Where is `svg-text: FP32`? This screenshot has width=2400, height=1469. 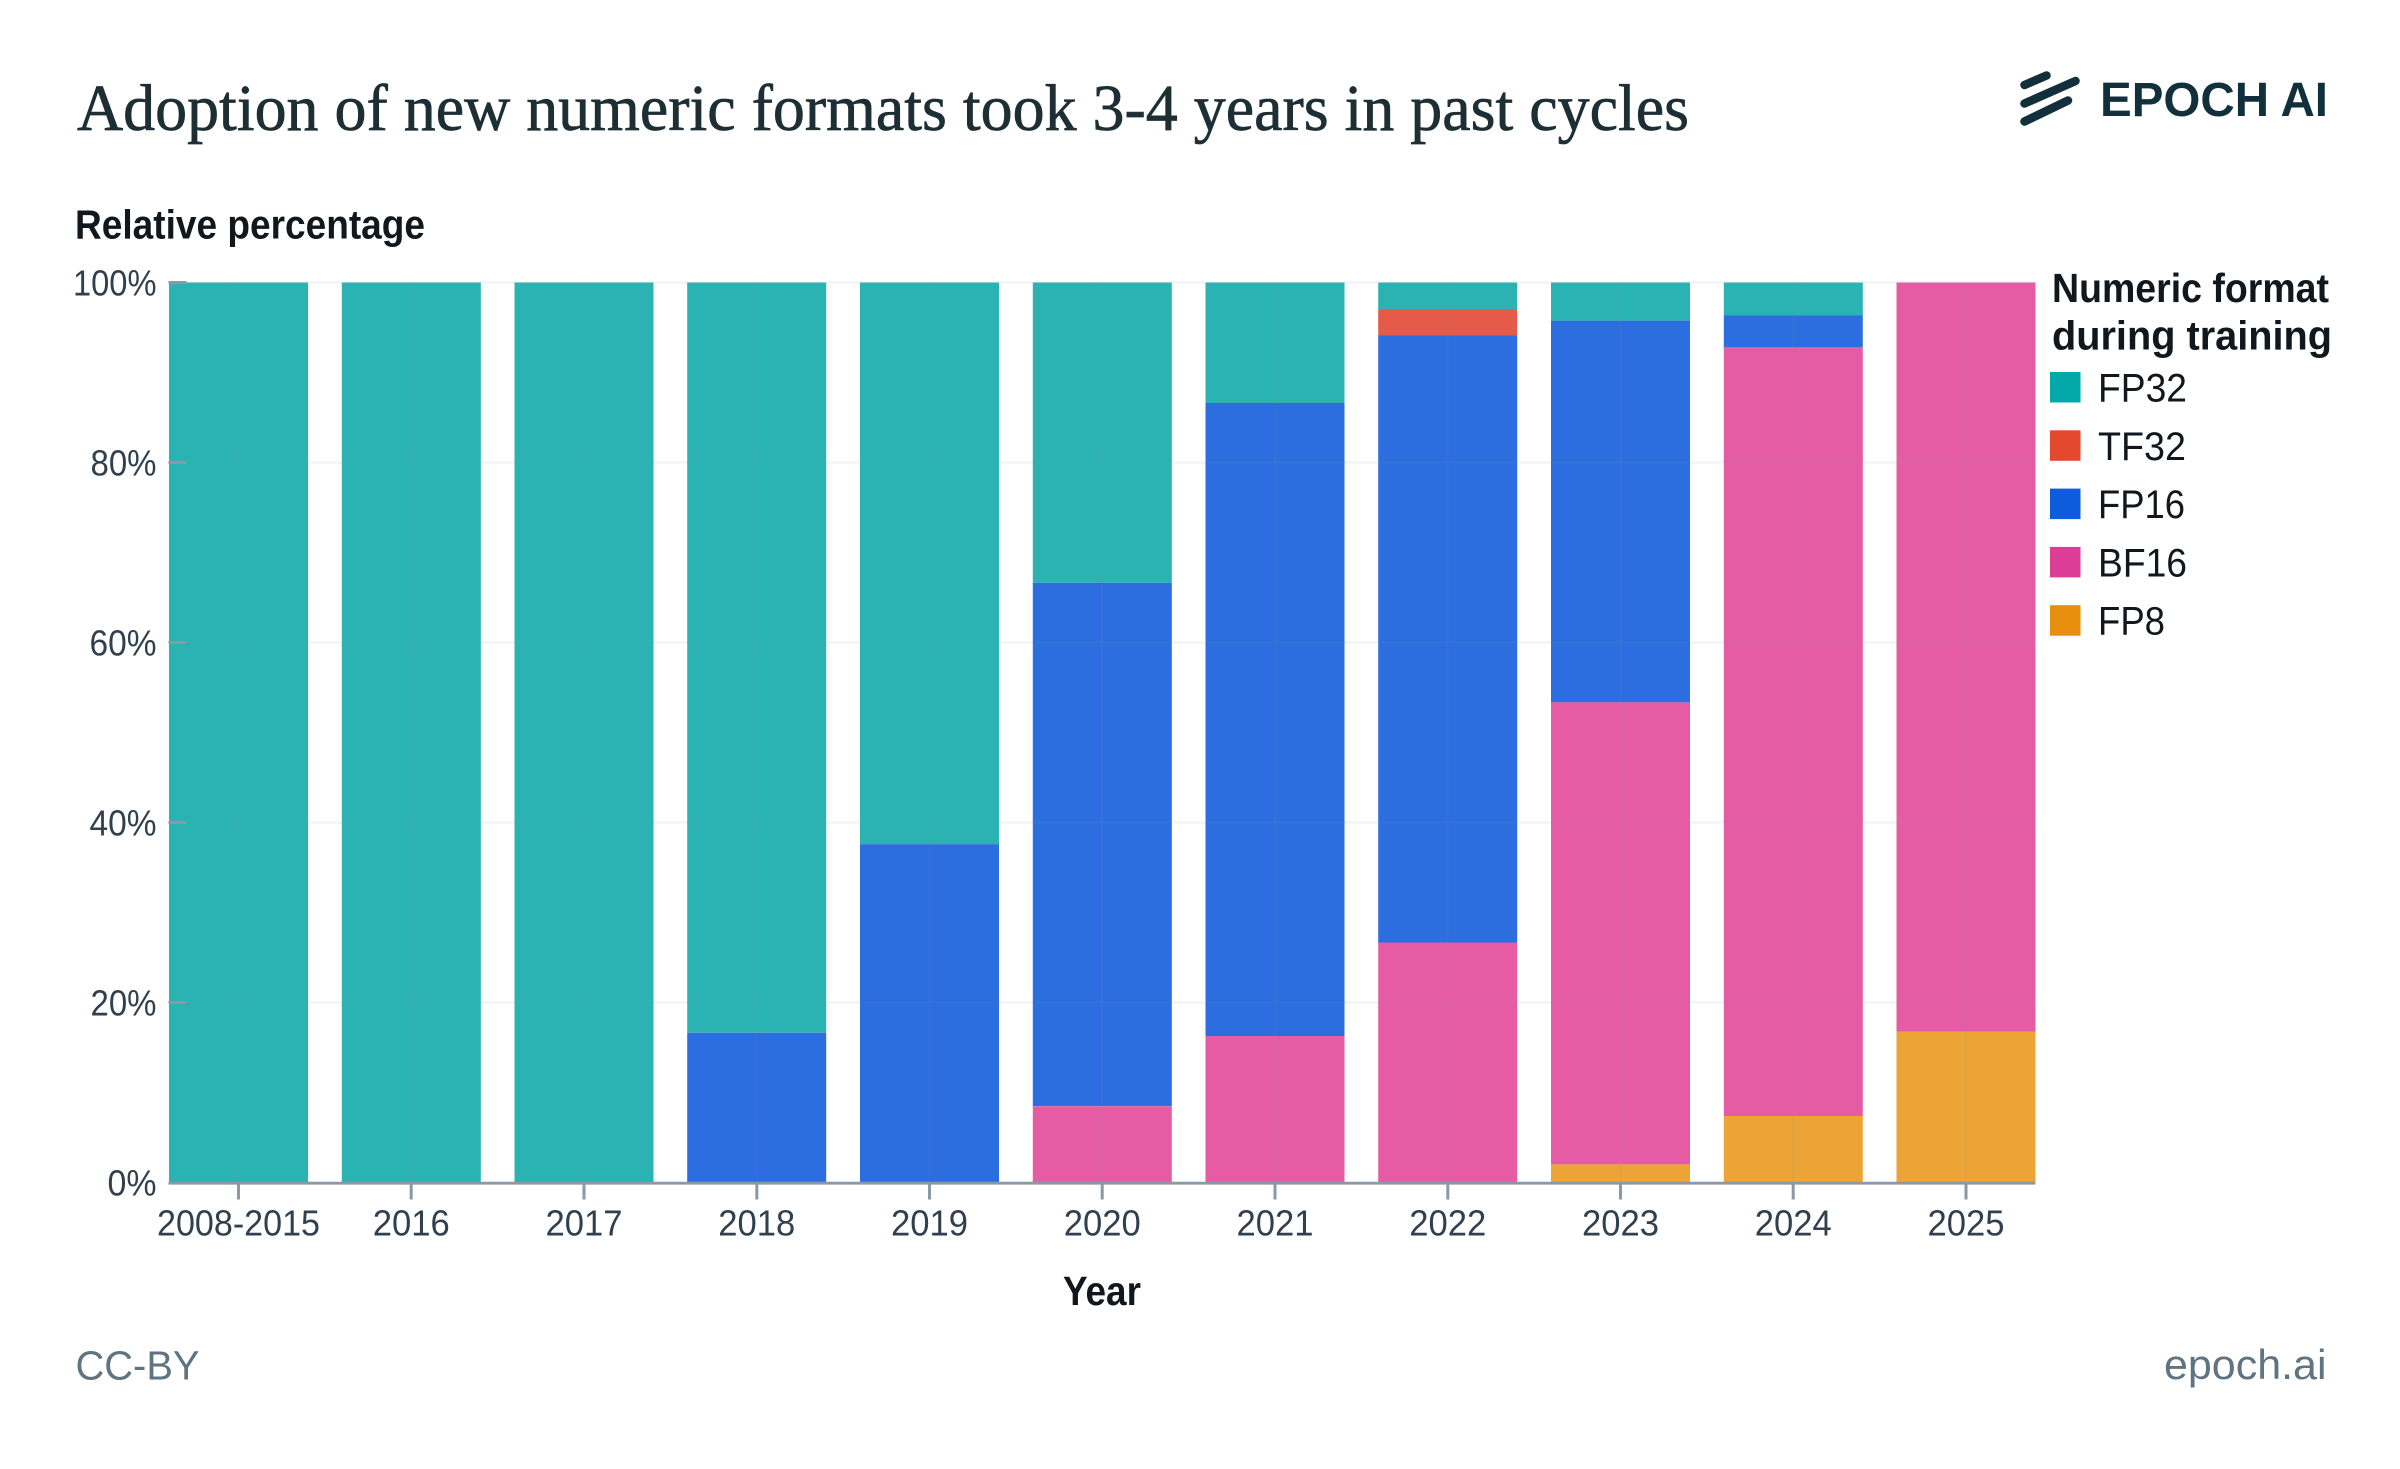 svg-text: FP32 is located at coordinates (2142, 389).